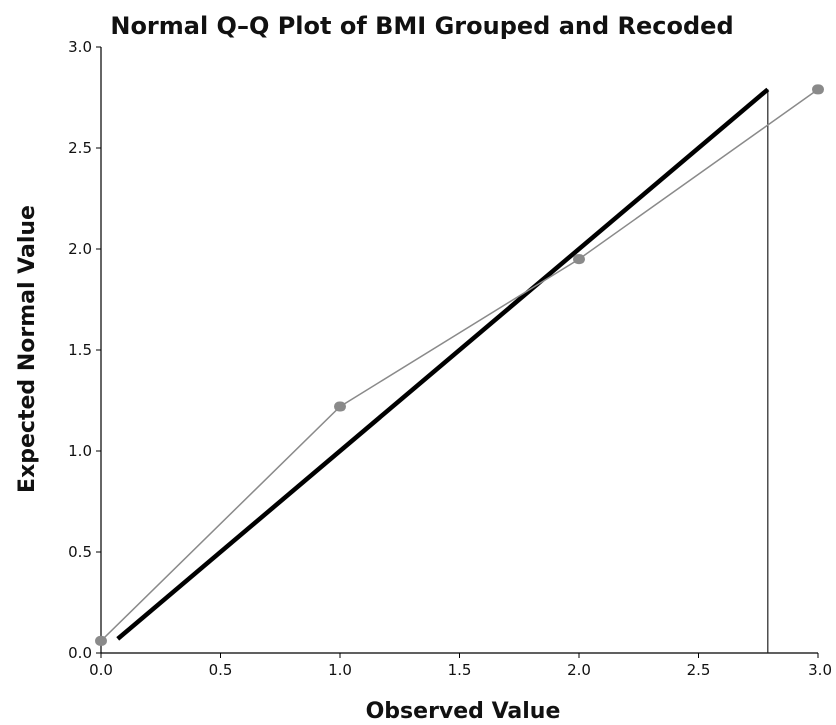  What do you see at coordinates (80, 451) in the screenshot?
I see `y-tick-label: 1.0` at bounding box center [80, 451].